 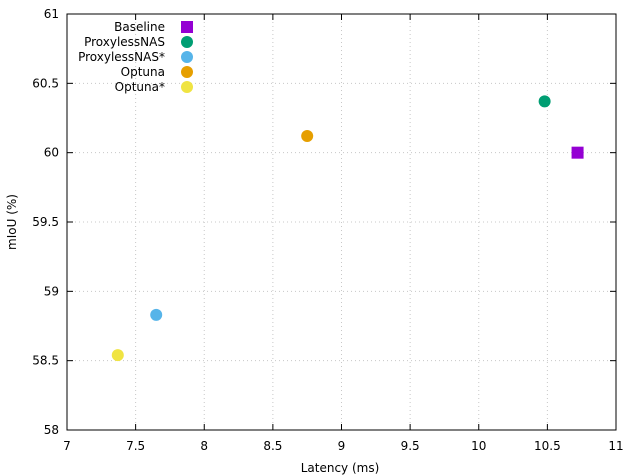 I want to click on legend-label: Optuna*, so click(x=140, y=87).